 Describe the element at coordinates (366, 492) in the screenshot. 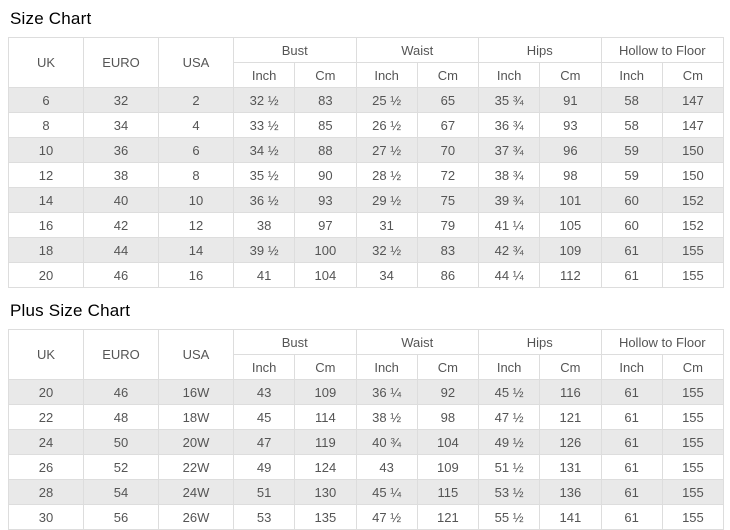

I see `table-row: 28 54 24W 51 130 45 ¼ 115 53 ½ 136 61 155` at that location.